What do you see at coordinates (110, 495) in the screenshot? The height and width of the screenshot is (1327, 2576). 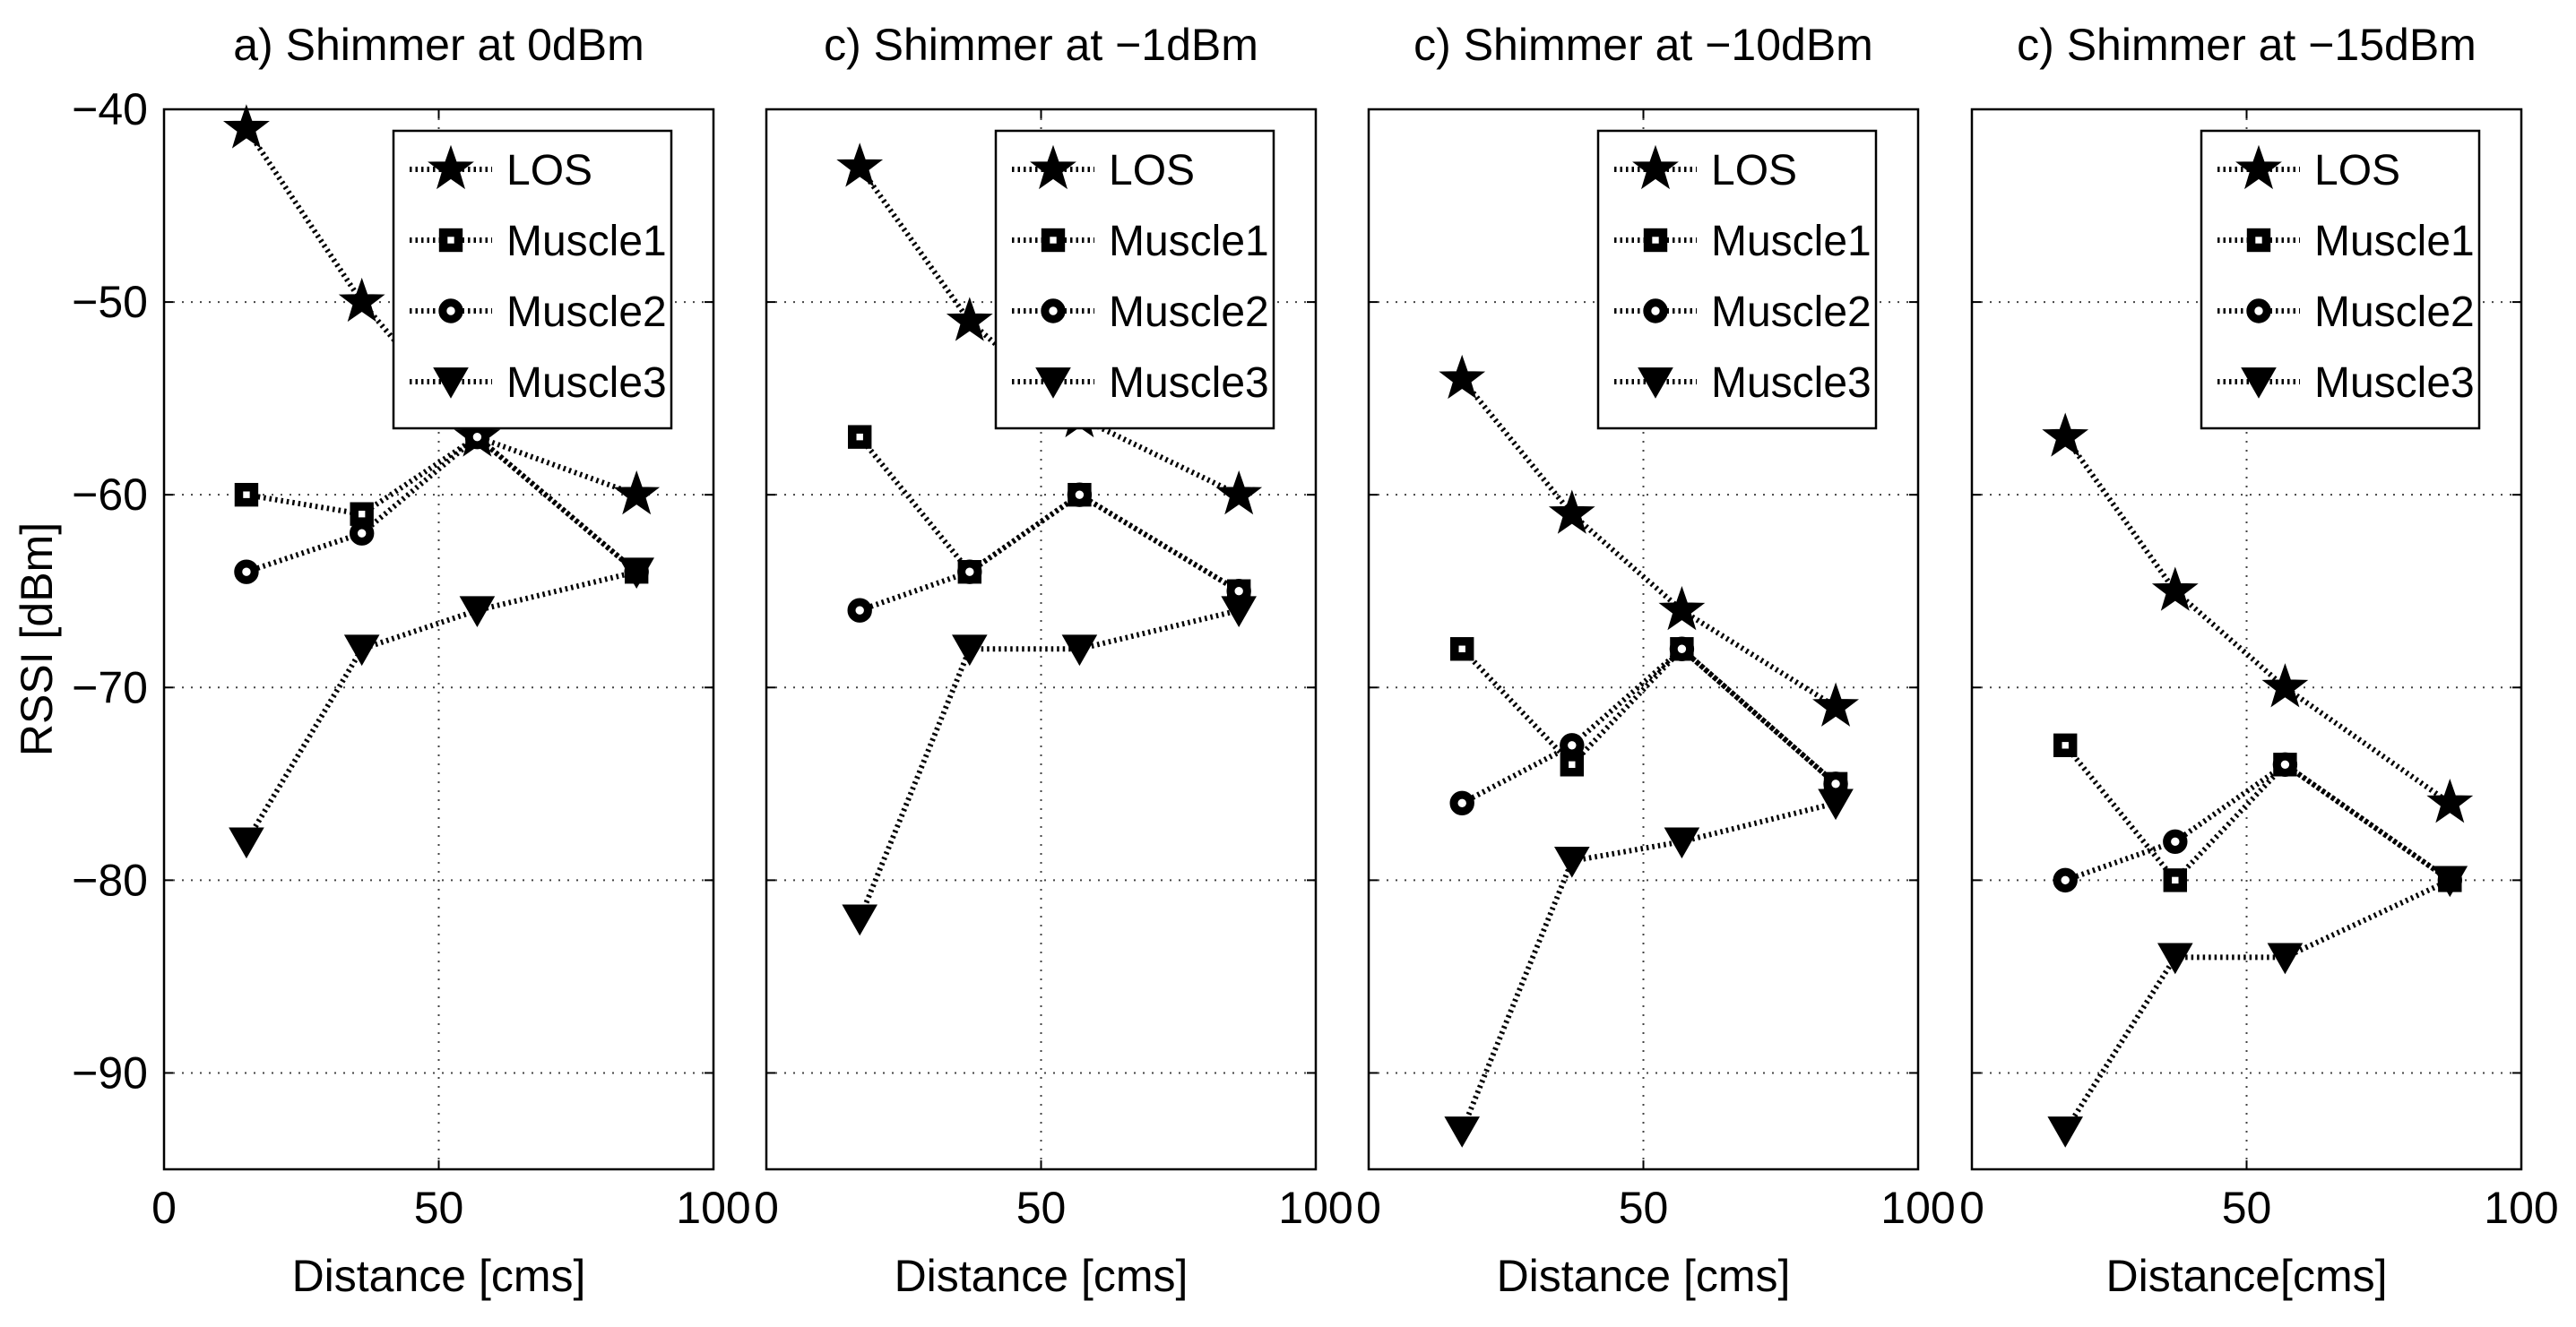 I see `y-tick-label: −60` at bounding box center [110, 495].